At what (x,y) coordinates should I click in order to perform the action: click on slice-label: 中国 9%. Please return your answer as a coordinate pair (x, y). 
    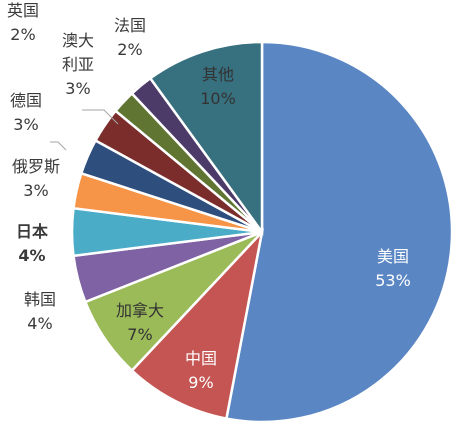
    Looking at the image, I should click on (201, 370).